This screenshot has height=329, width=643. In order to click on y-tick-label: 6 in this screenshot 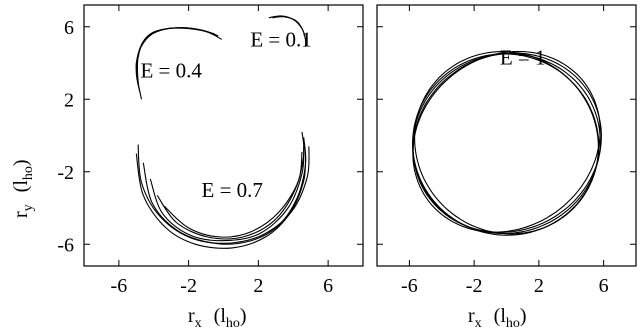, I will do `click(69, 28)`.